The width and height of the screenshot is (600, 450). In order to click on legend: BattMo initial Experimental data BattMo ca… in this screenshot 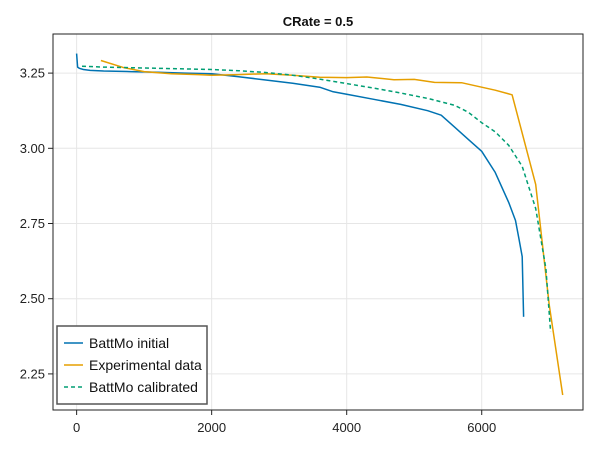, I will do `click(132, 365)`.